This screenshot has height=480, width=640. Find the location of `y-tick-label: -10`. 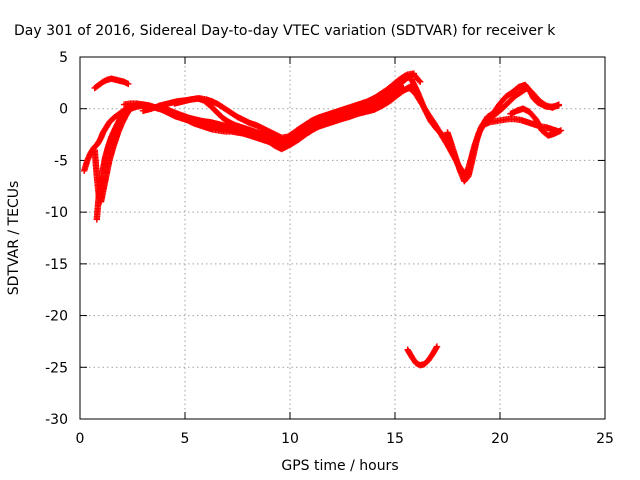

y-tick-label: -10 is located at coordinates (56, 213).